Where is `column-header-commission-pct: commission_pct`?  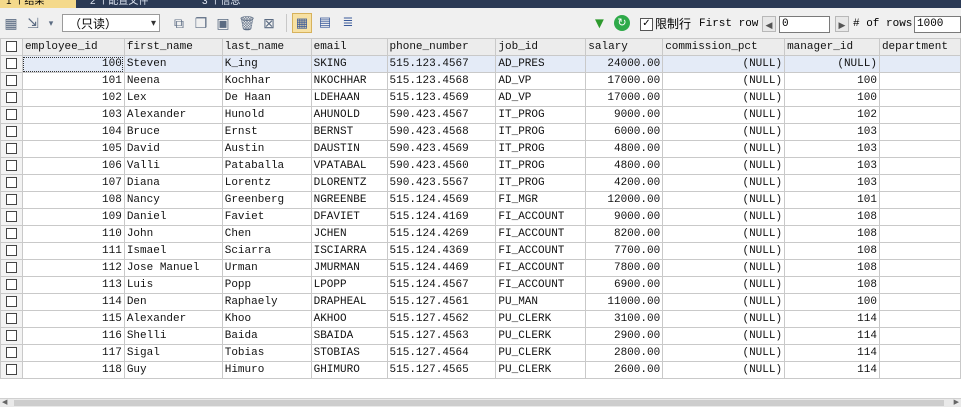
column-header-commission-pct: commission_pct is located at coordinates (724, 47).